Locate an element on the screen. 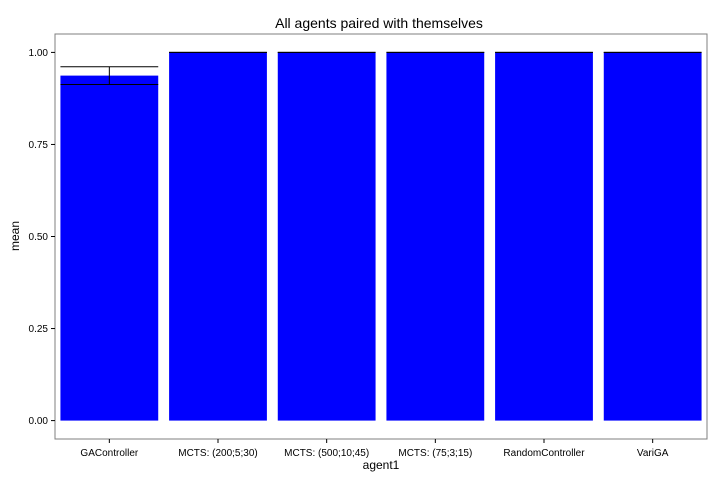  error-bars-group is located at coordinates (381, 68).